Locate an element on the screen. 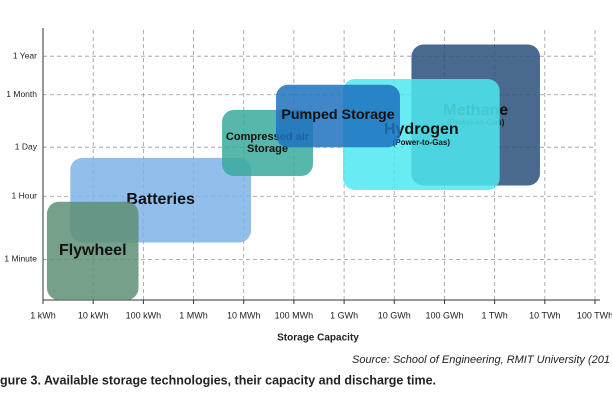  box-label-area: Hydrogen(Power-to-Gas) is located at coordinates (421, 134).